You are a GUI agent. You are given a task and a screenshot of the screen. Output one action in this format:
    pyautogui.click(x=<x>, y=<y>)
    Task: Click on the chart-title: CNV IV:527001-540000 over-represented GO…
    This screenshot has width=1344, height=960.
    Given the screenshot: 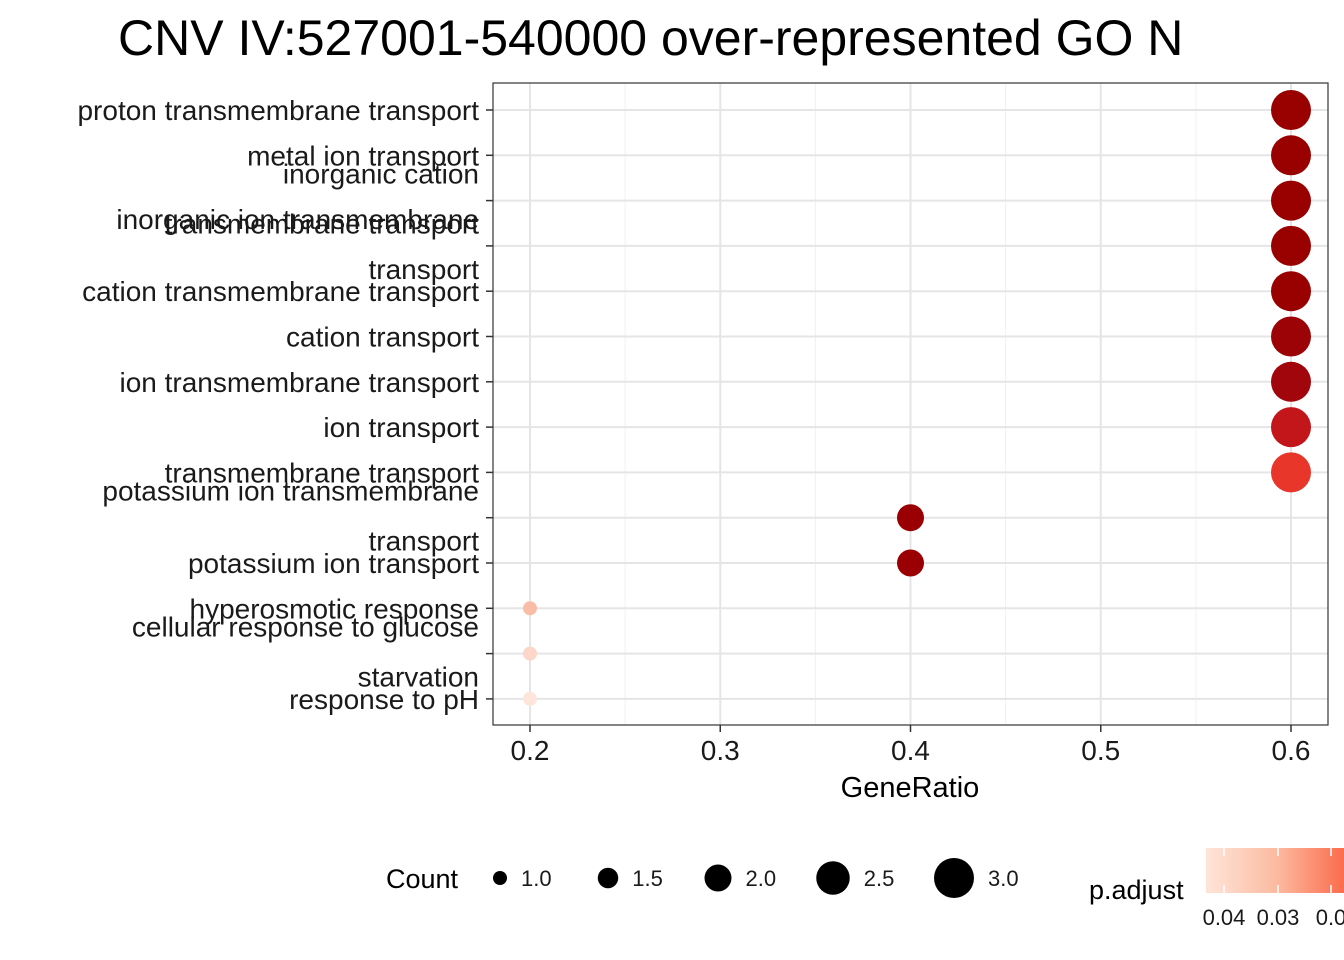 What is the action you would take?
    pyautogui.click(x=650, y=38)
    